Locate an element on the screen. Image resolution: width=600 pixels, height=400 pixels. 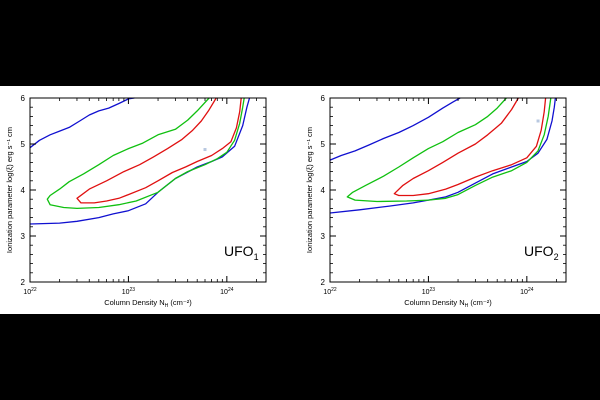
panel-label: UFO2 is located at coordinates (541, 252).